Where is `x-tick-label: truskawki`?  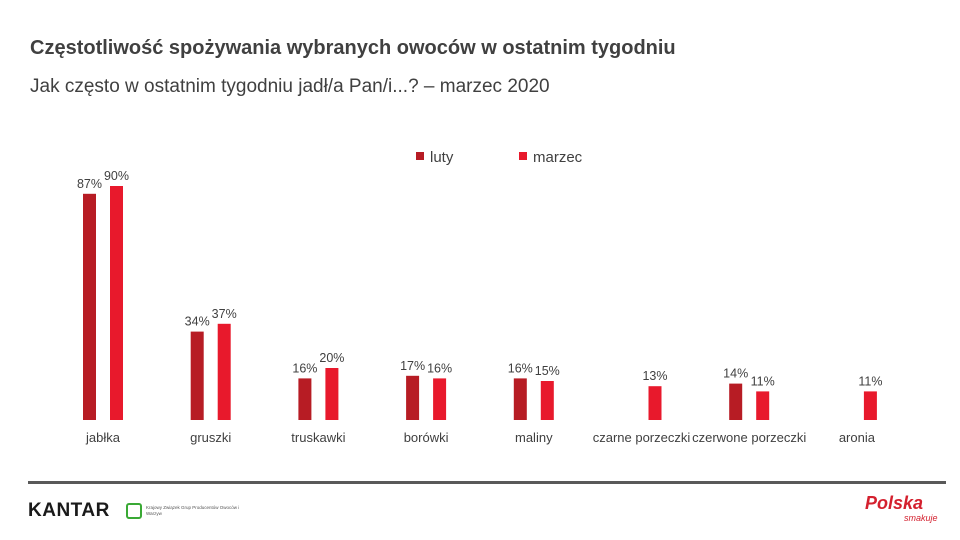 x-tick-label: truskawki is located at coordinates (318, 437).